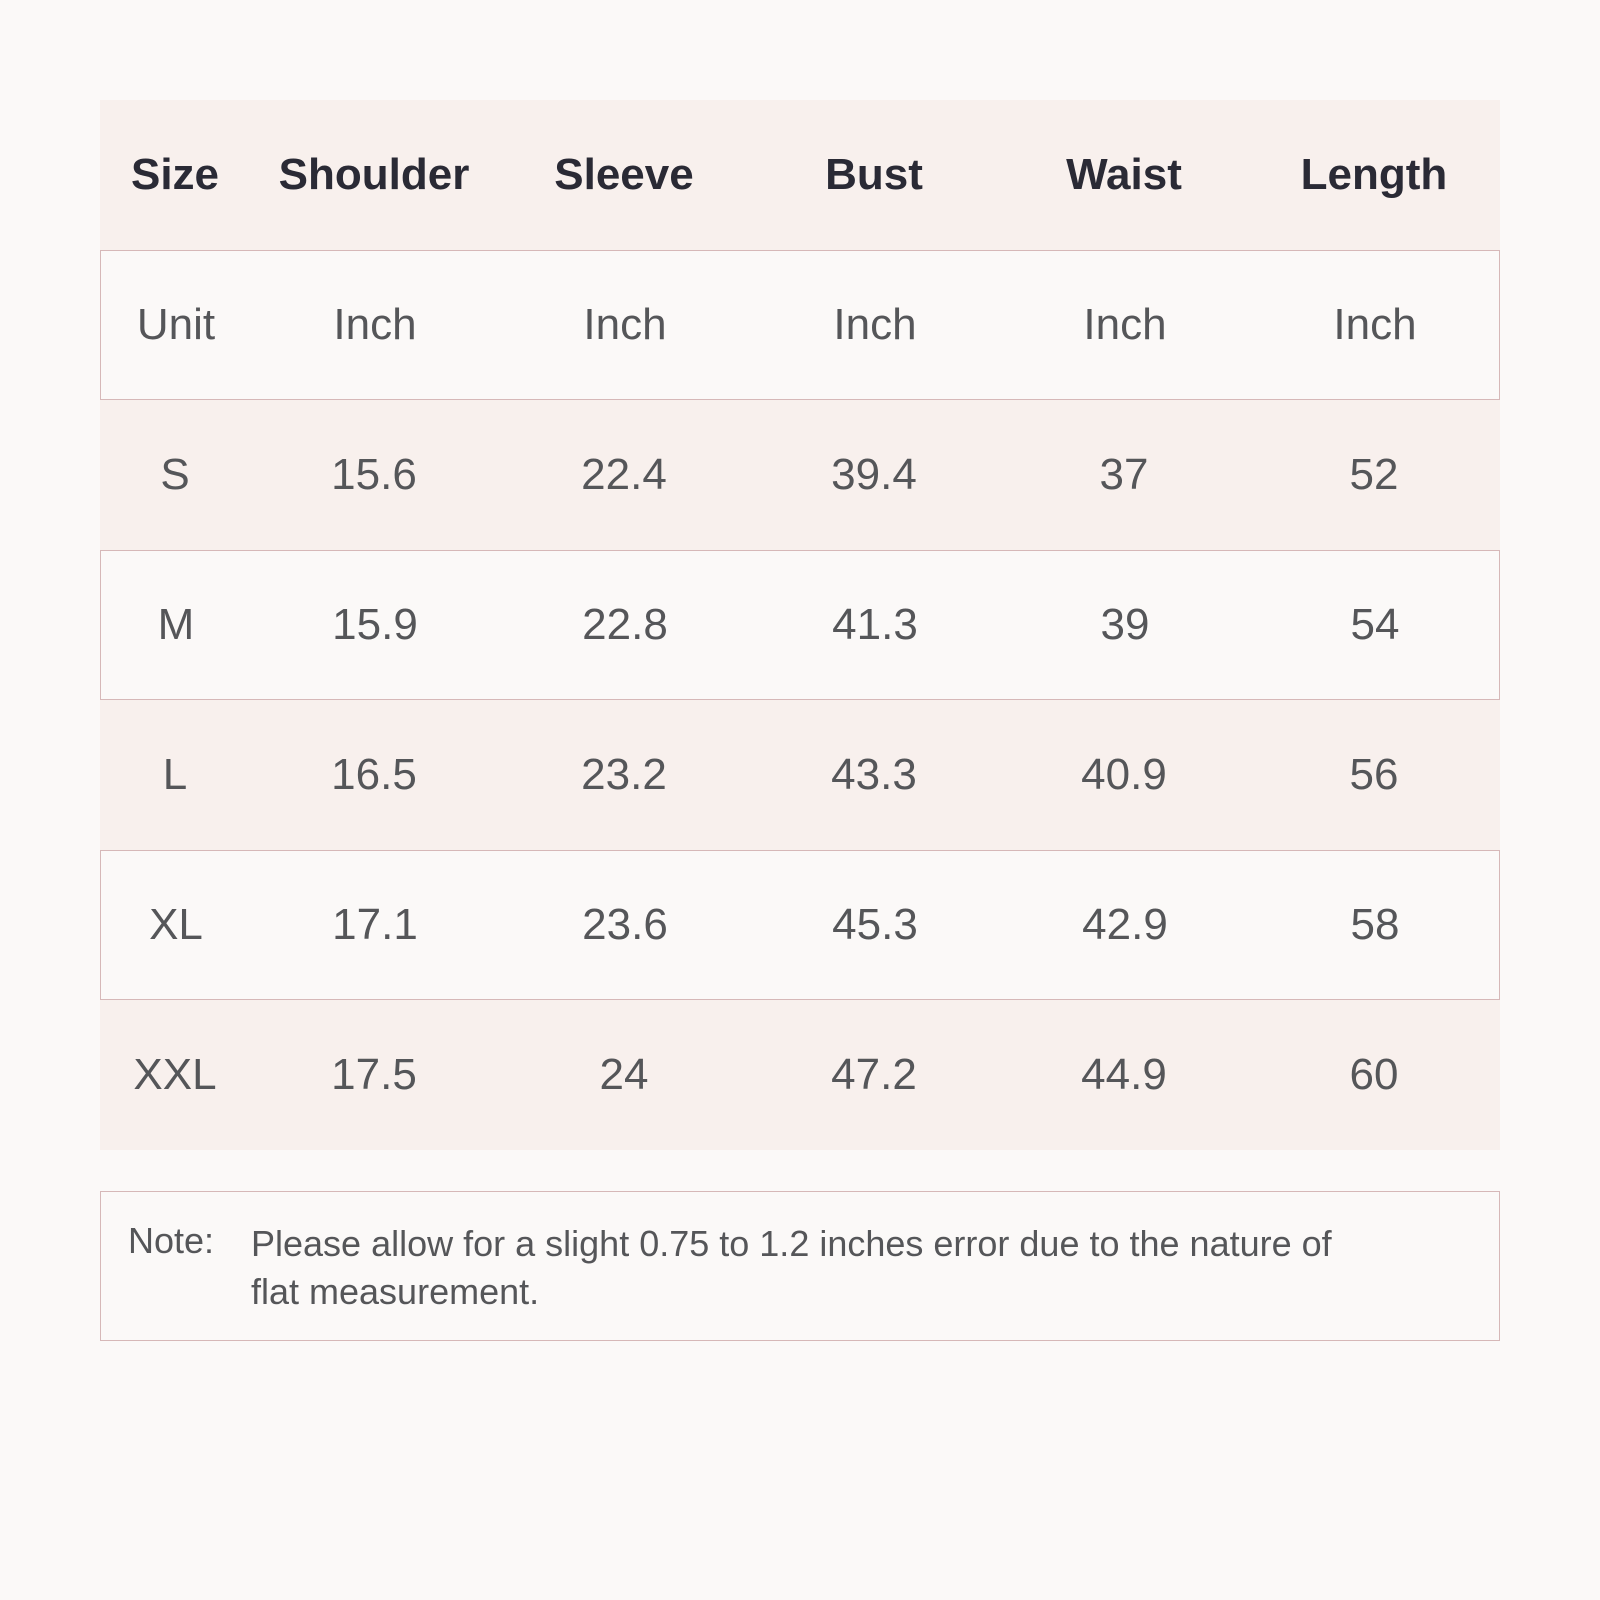 The width and height of the screenshot is (1600, 1600). I want to click on table-cell: 52, so click(1374, 474).